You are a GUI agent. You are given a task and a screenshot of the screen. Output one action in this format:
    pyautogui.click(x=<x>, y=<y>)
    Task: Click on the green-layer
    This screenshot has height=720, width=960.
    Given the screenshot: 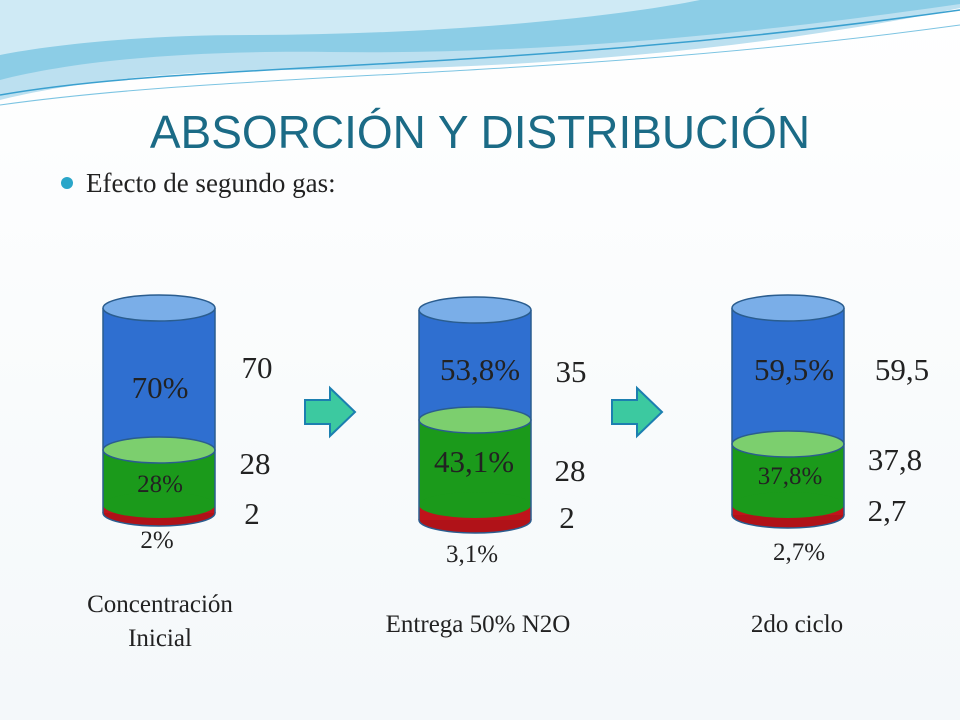 What is the action you would take?
    pyautogui.click(x=475, y=462)
    